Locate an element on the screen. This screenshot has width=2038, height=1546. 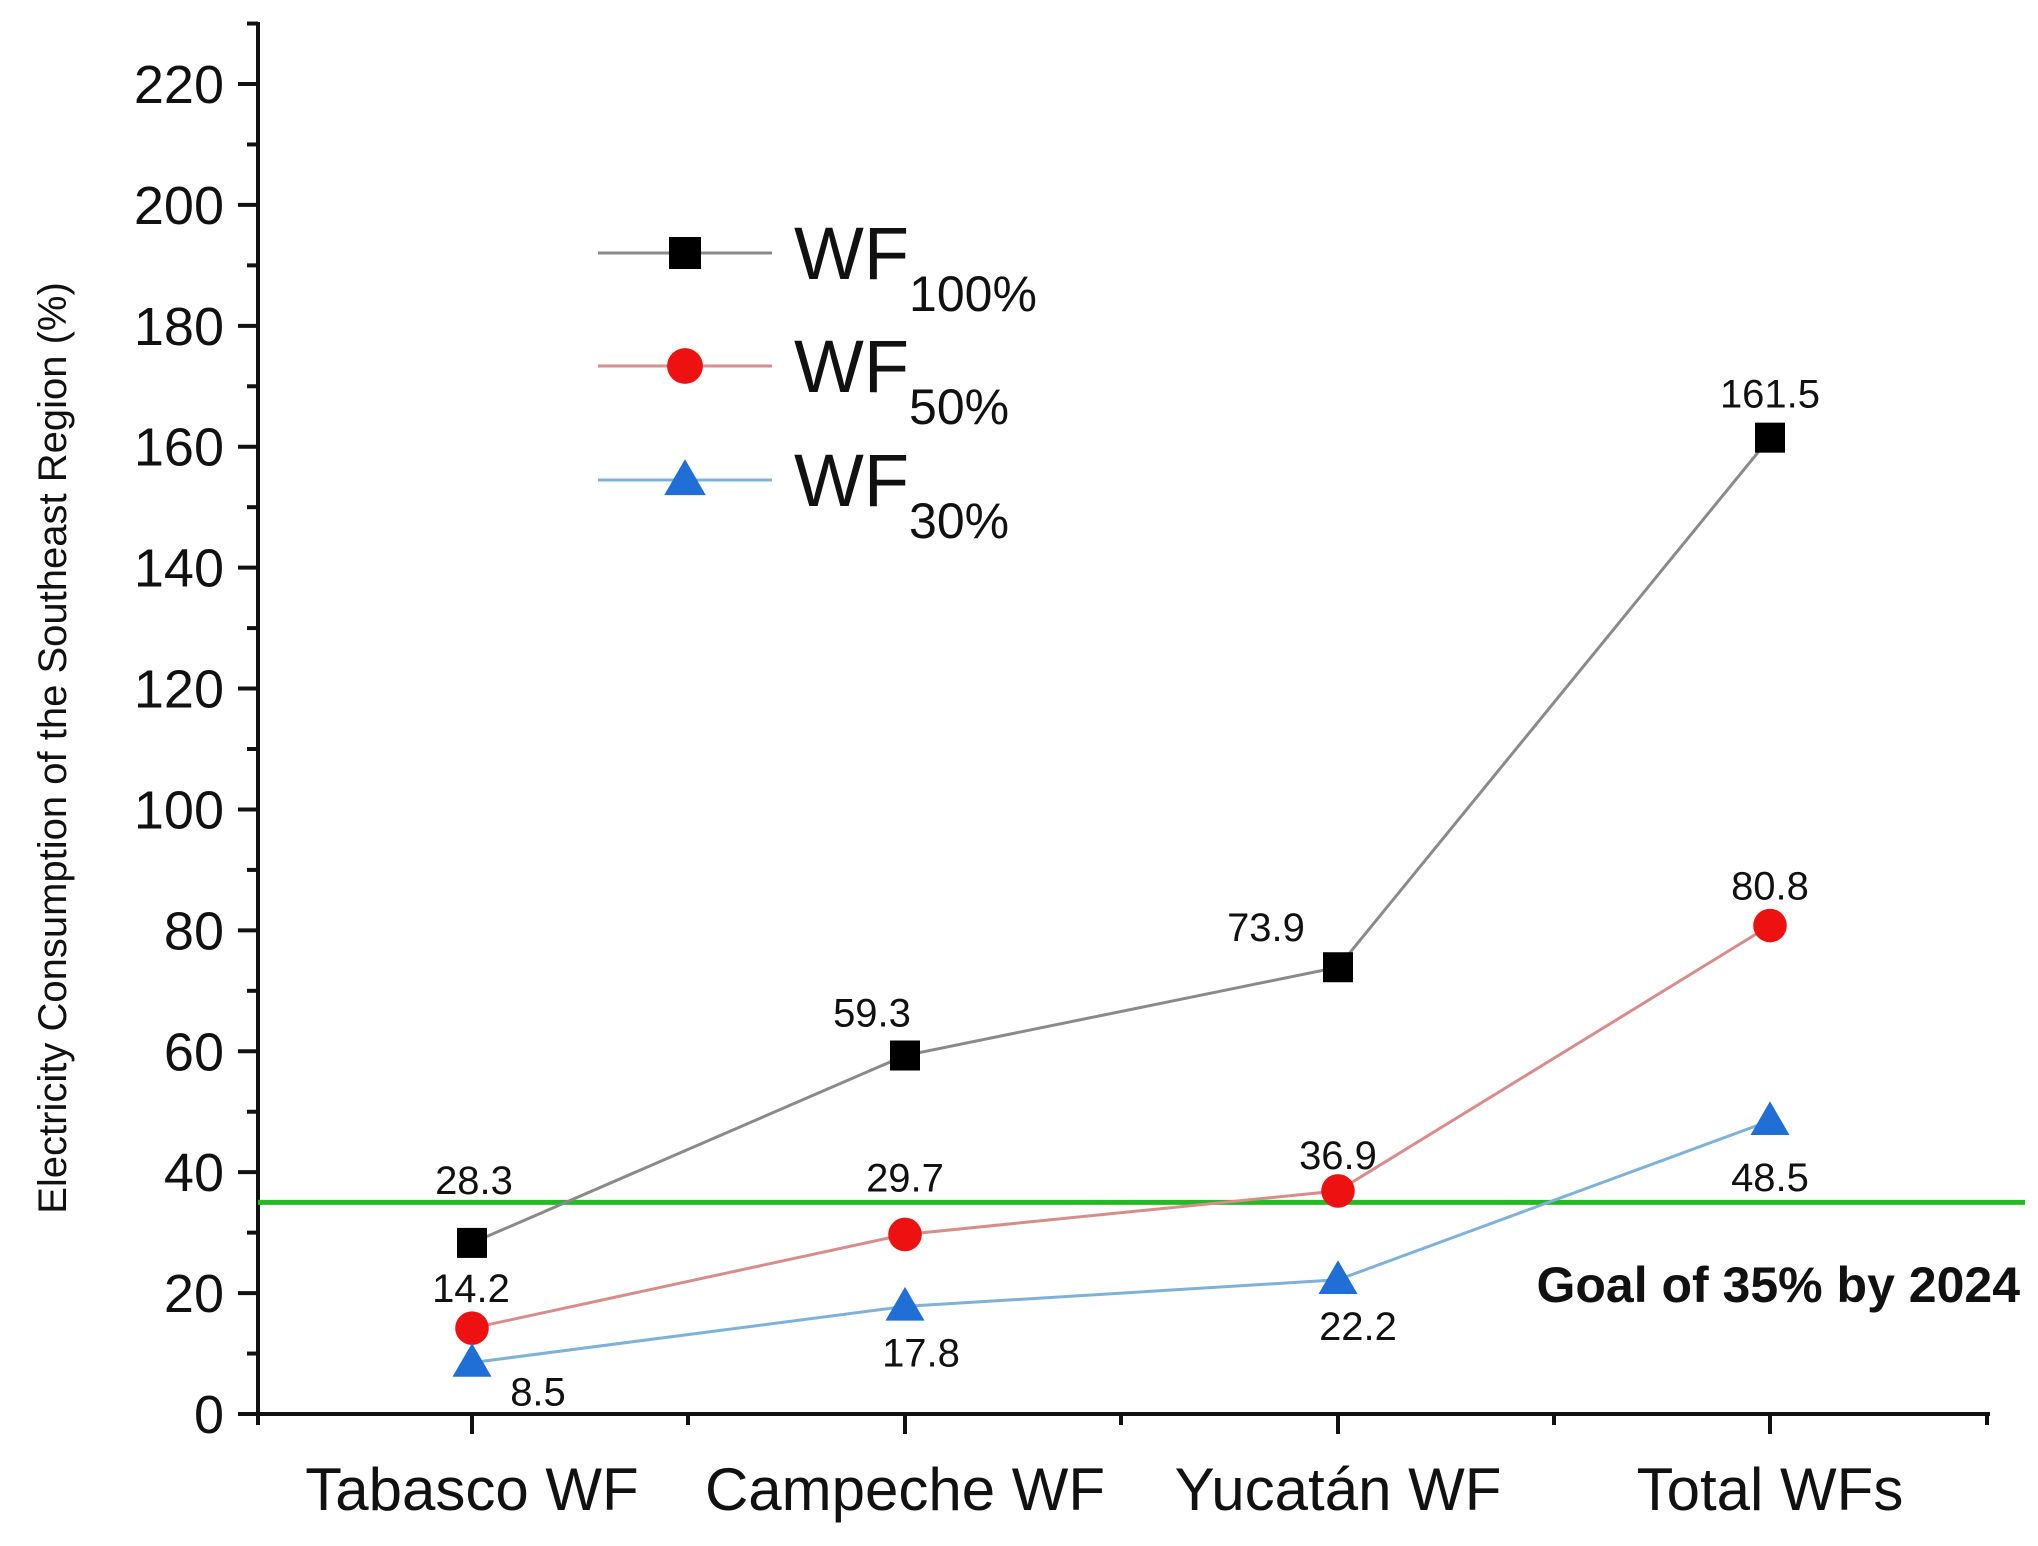
x-tick-label: Tabasco WF is located at coordinates (471, 1489).